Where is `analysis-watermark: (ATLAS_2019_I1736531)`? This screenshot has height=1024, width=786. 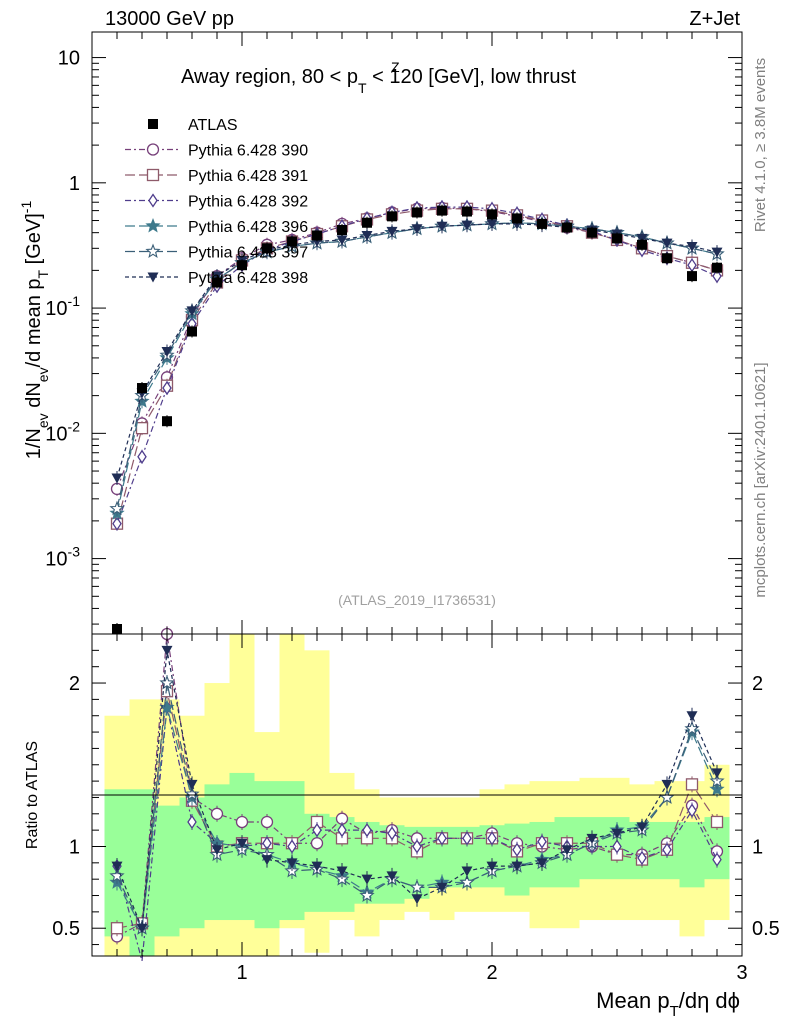
analysis-watermark: (ATLAS_2019_I1736531) is located at coordinates (417, 600).